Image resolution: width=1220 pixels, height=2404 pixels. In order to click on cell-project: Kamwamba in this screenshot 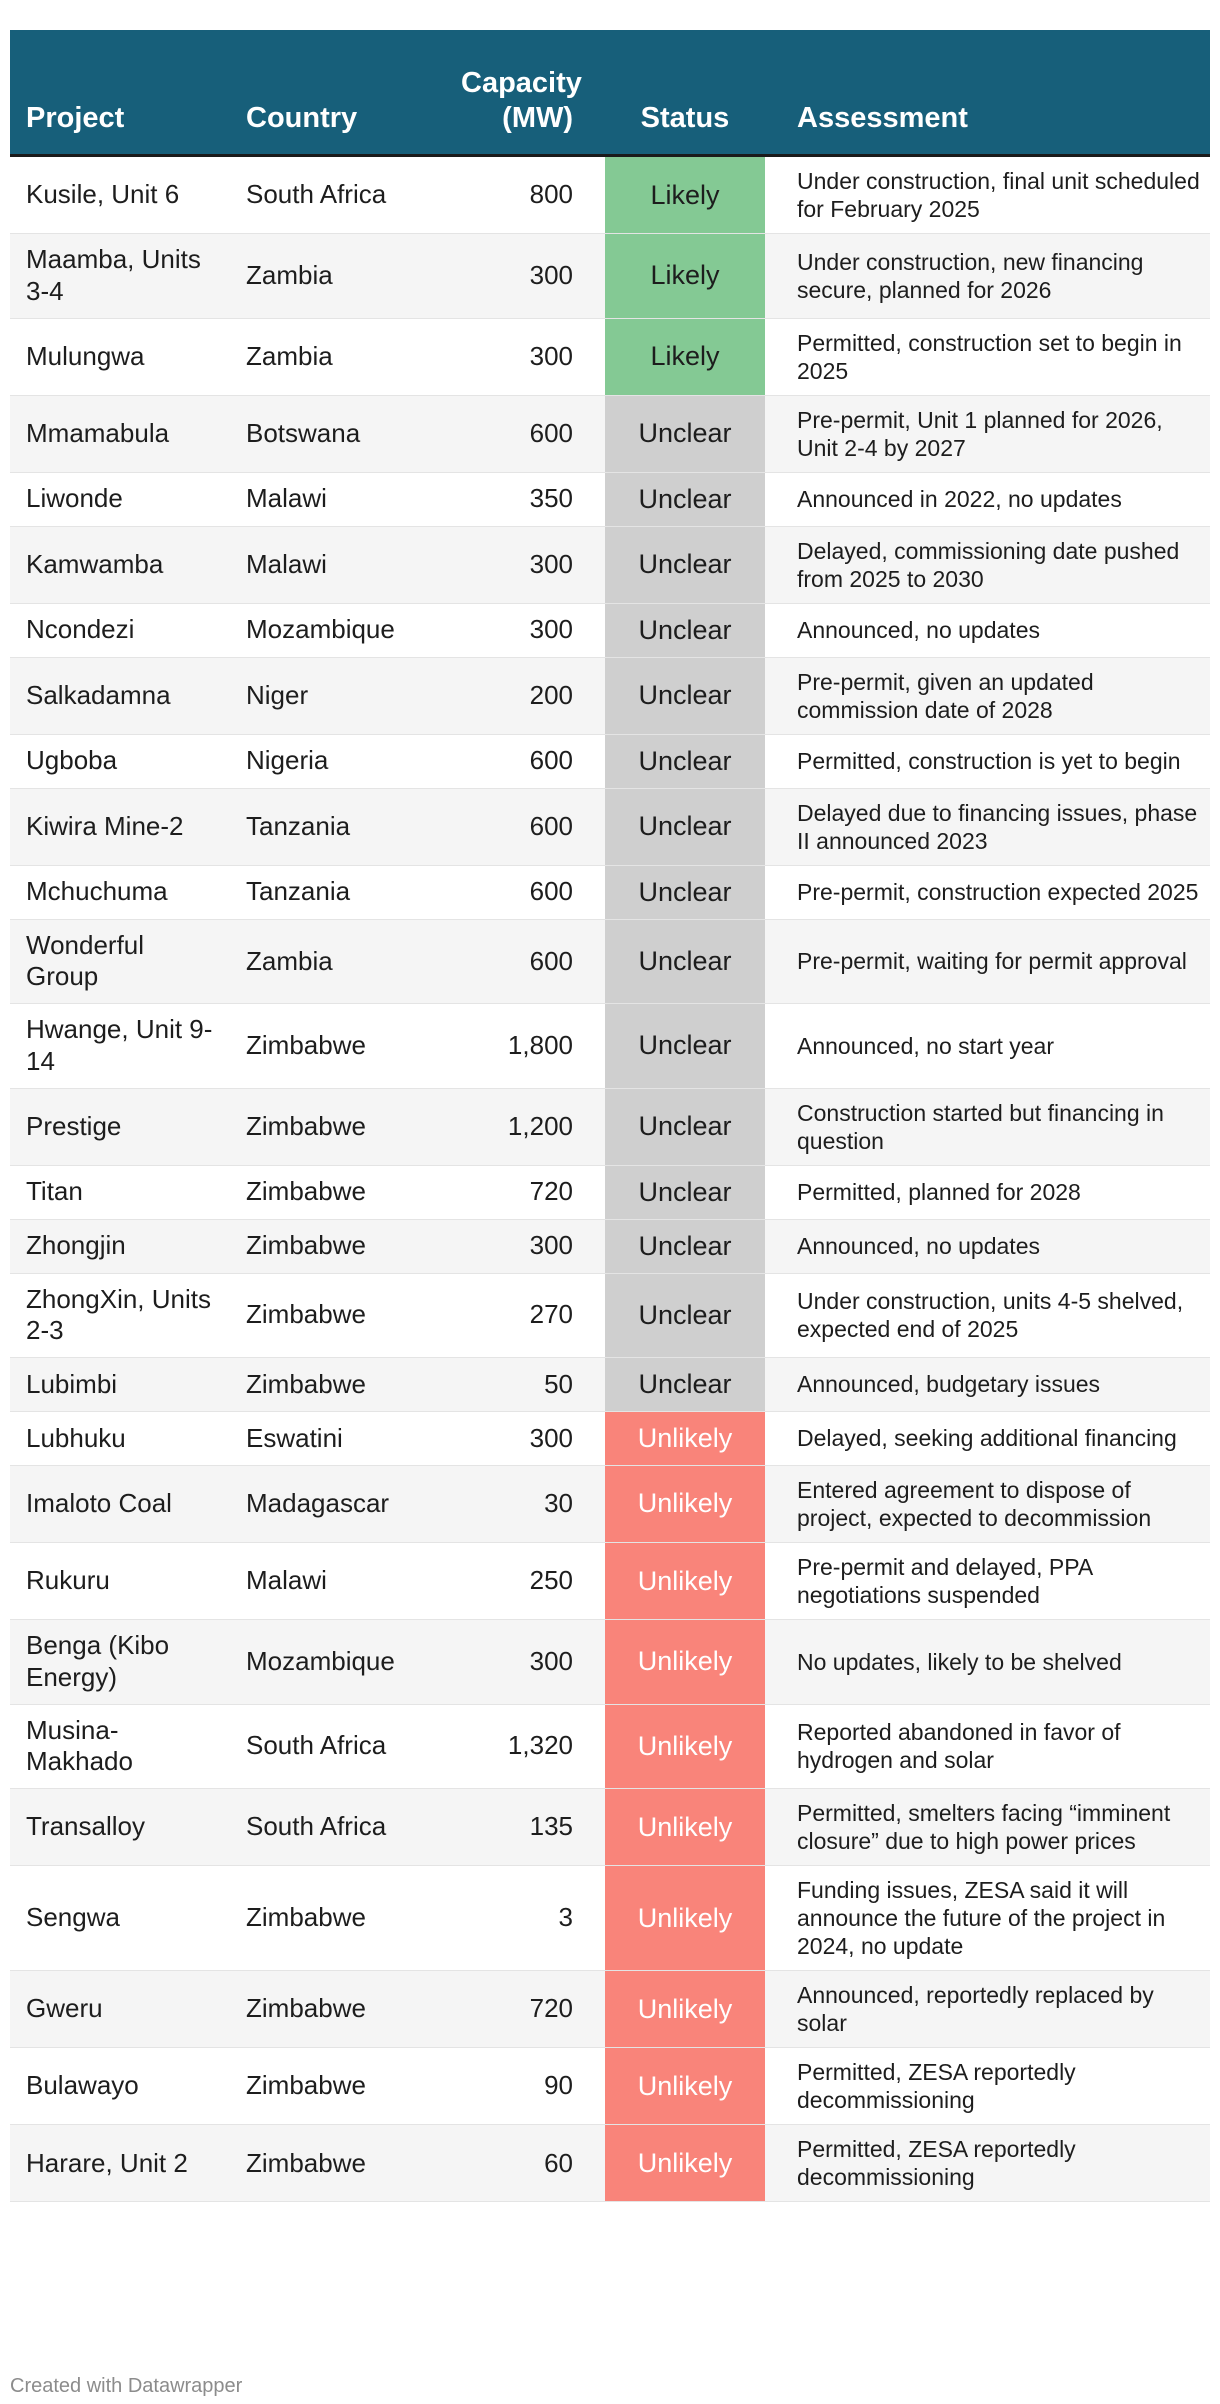, I will do `click(120, 565)`.